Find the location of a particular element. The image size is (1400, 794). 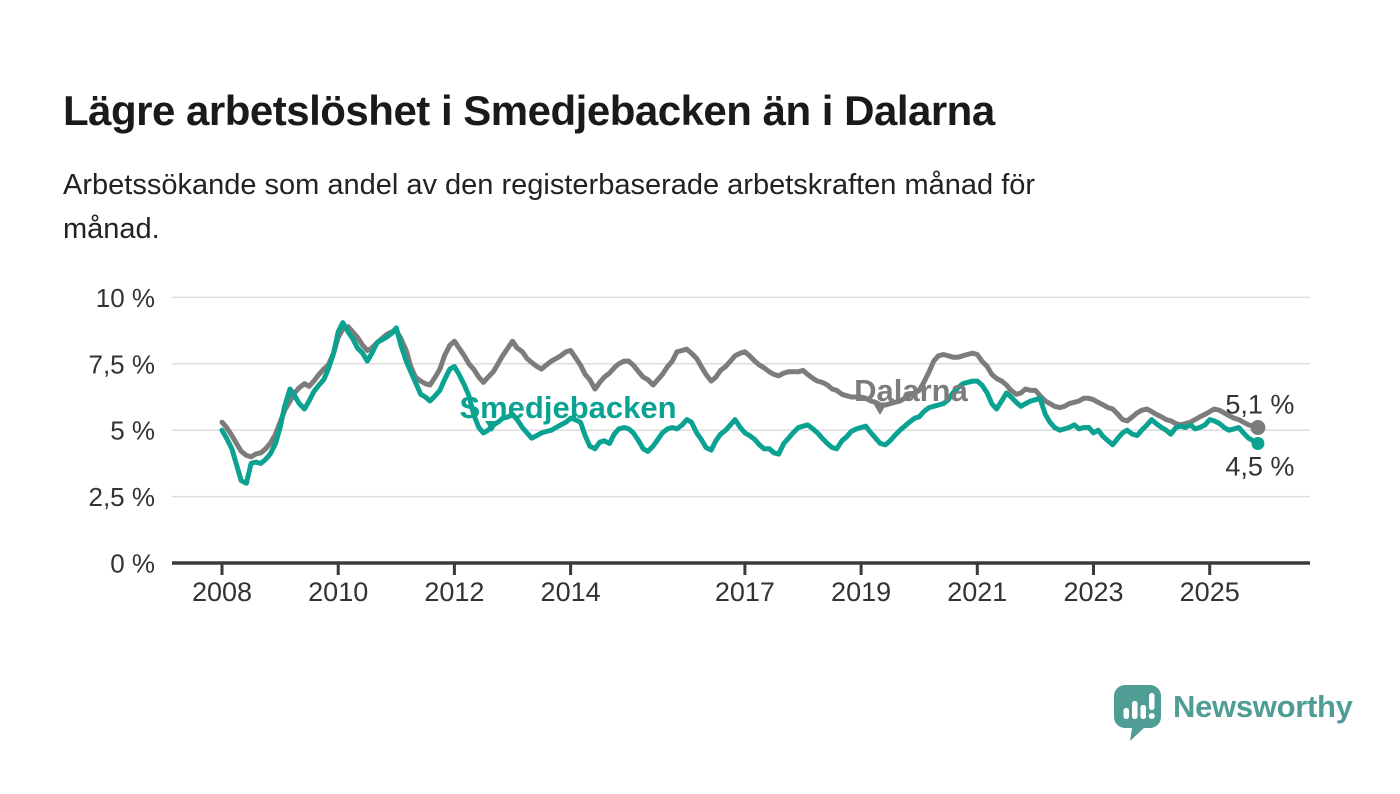

x-tick-label: 2021 is located at coordinates (977, 592).